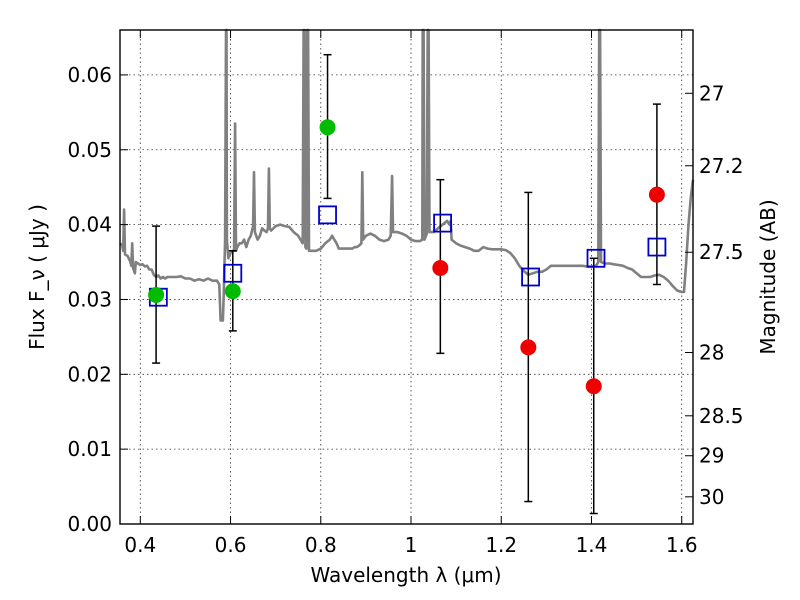 The image size is (800, 600). I want to click on x-tick-label: 0.4, so click(140, 545).